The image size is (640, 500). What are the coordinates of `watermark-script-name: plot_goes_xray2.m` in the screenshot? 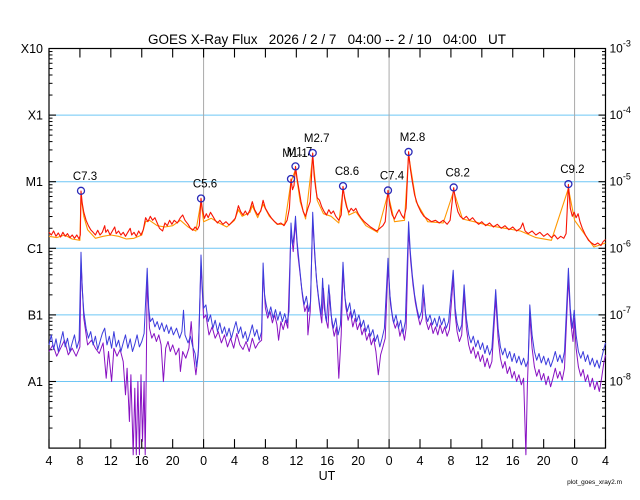 It's located at (594, 482).